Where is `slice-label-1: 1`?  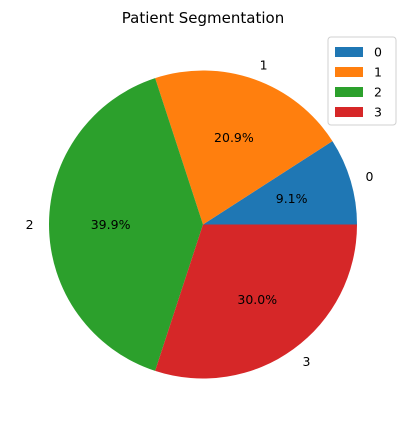 slice-label-1: 1 is located at coordinates (264, 64).